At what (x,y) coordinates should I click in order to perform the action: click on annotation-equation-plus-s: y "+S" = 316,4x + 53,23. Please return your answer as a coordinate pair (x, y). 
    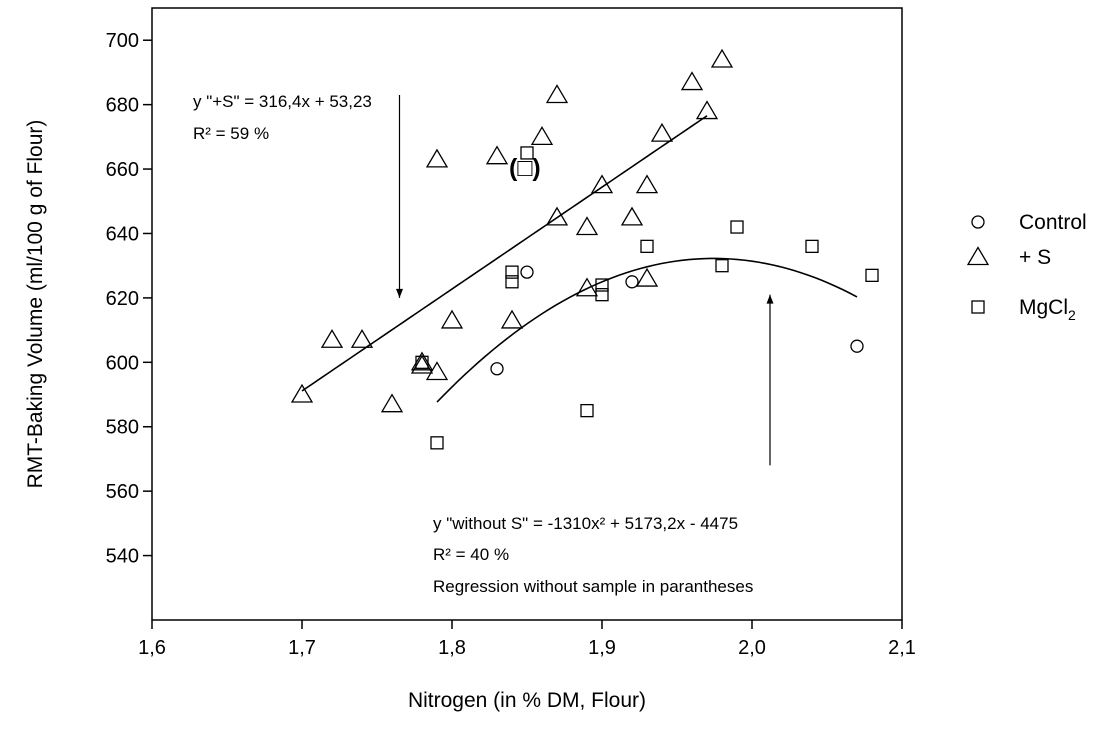
    Looking at the image, I should click on (282, 101).